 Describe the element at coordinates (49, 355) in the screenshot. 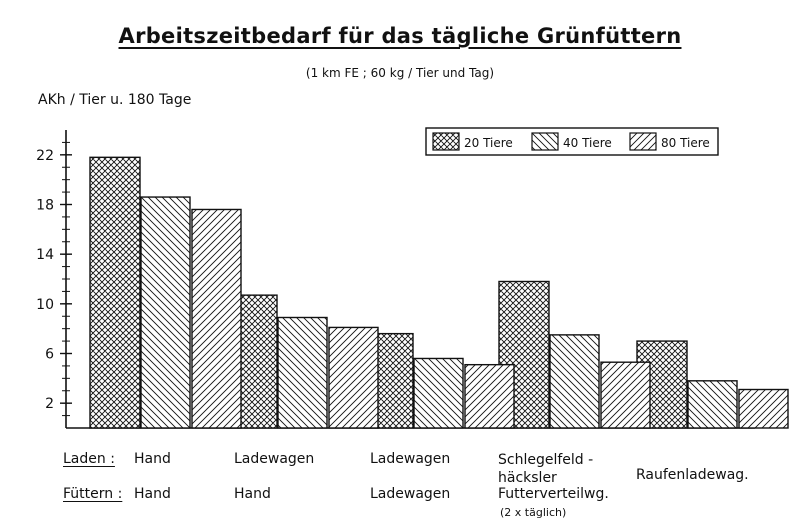

I see `y-tick-label: 6` at that location.